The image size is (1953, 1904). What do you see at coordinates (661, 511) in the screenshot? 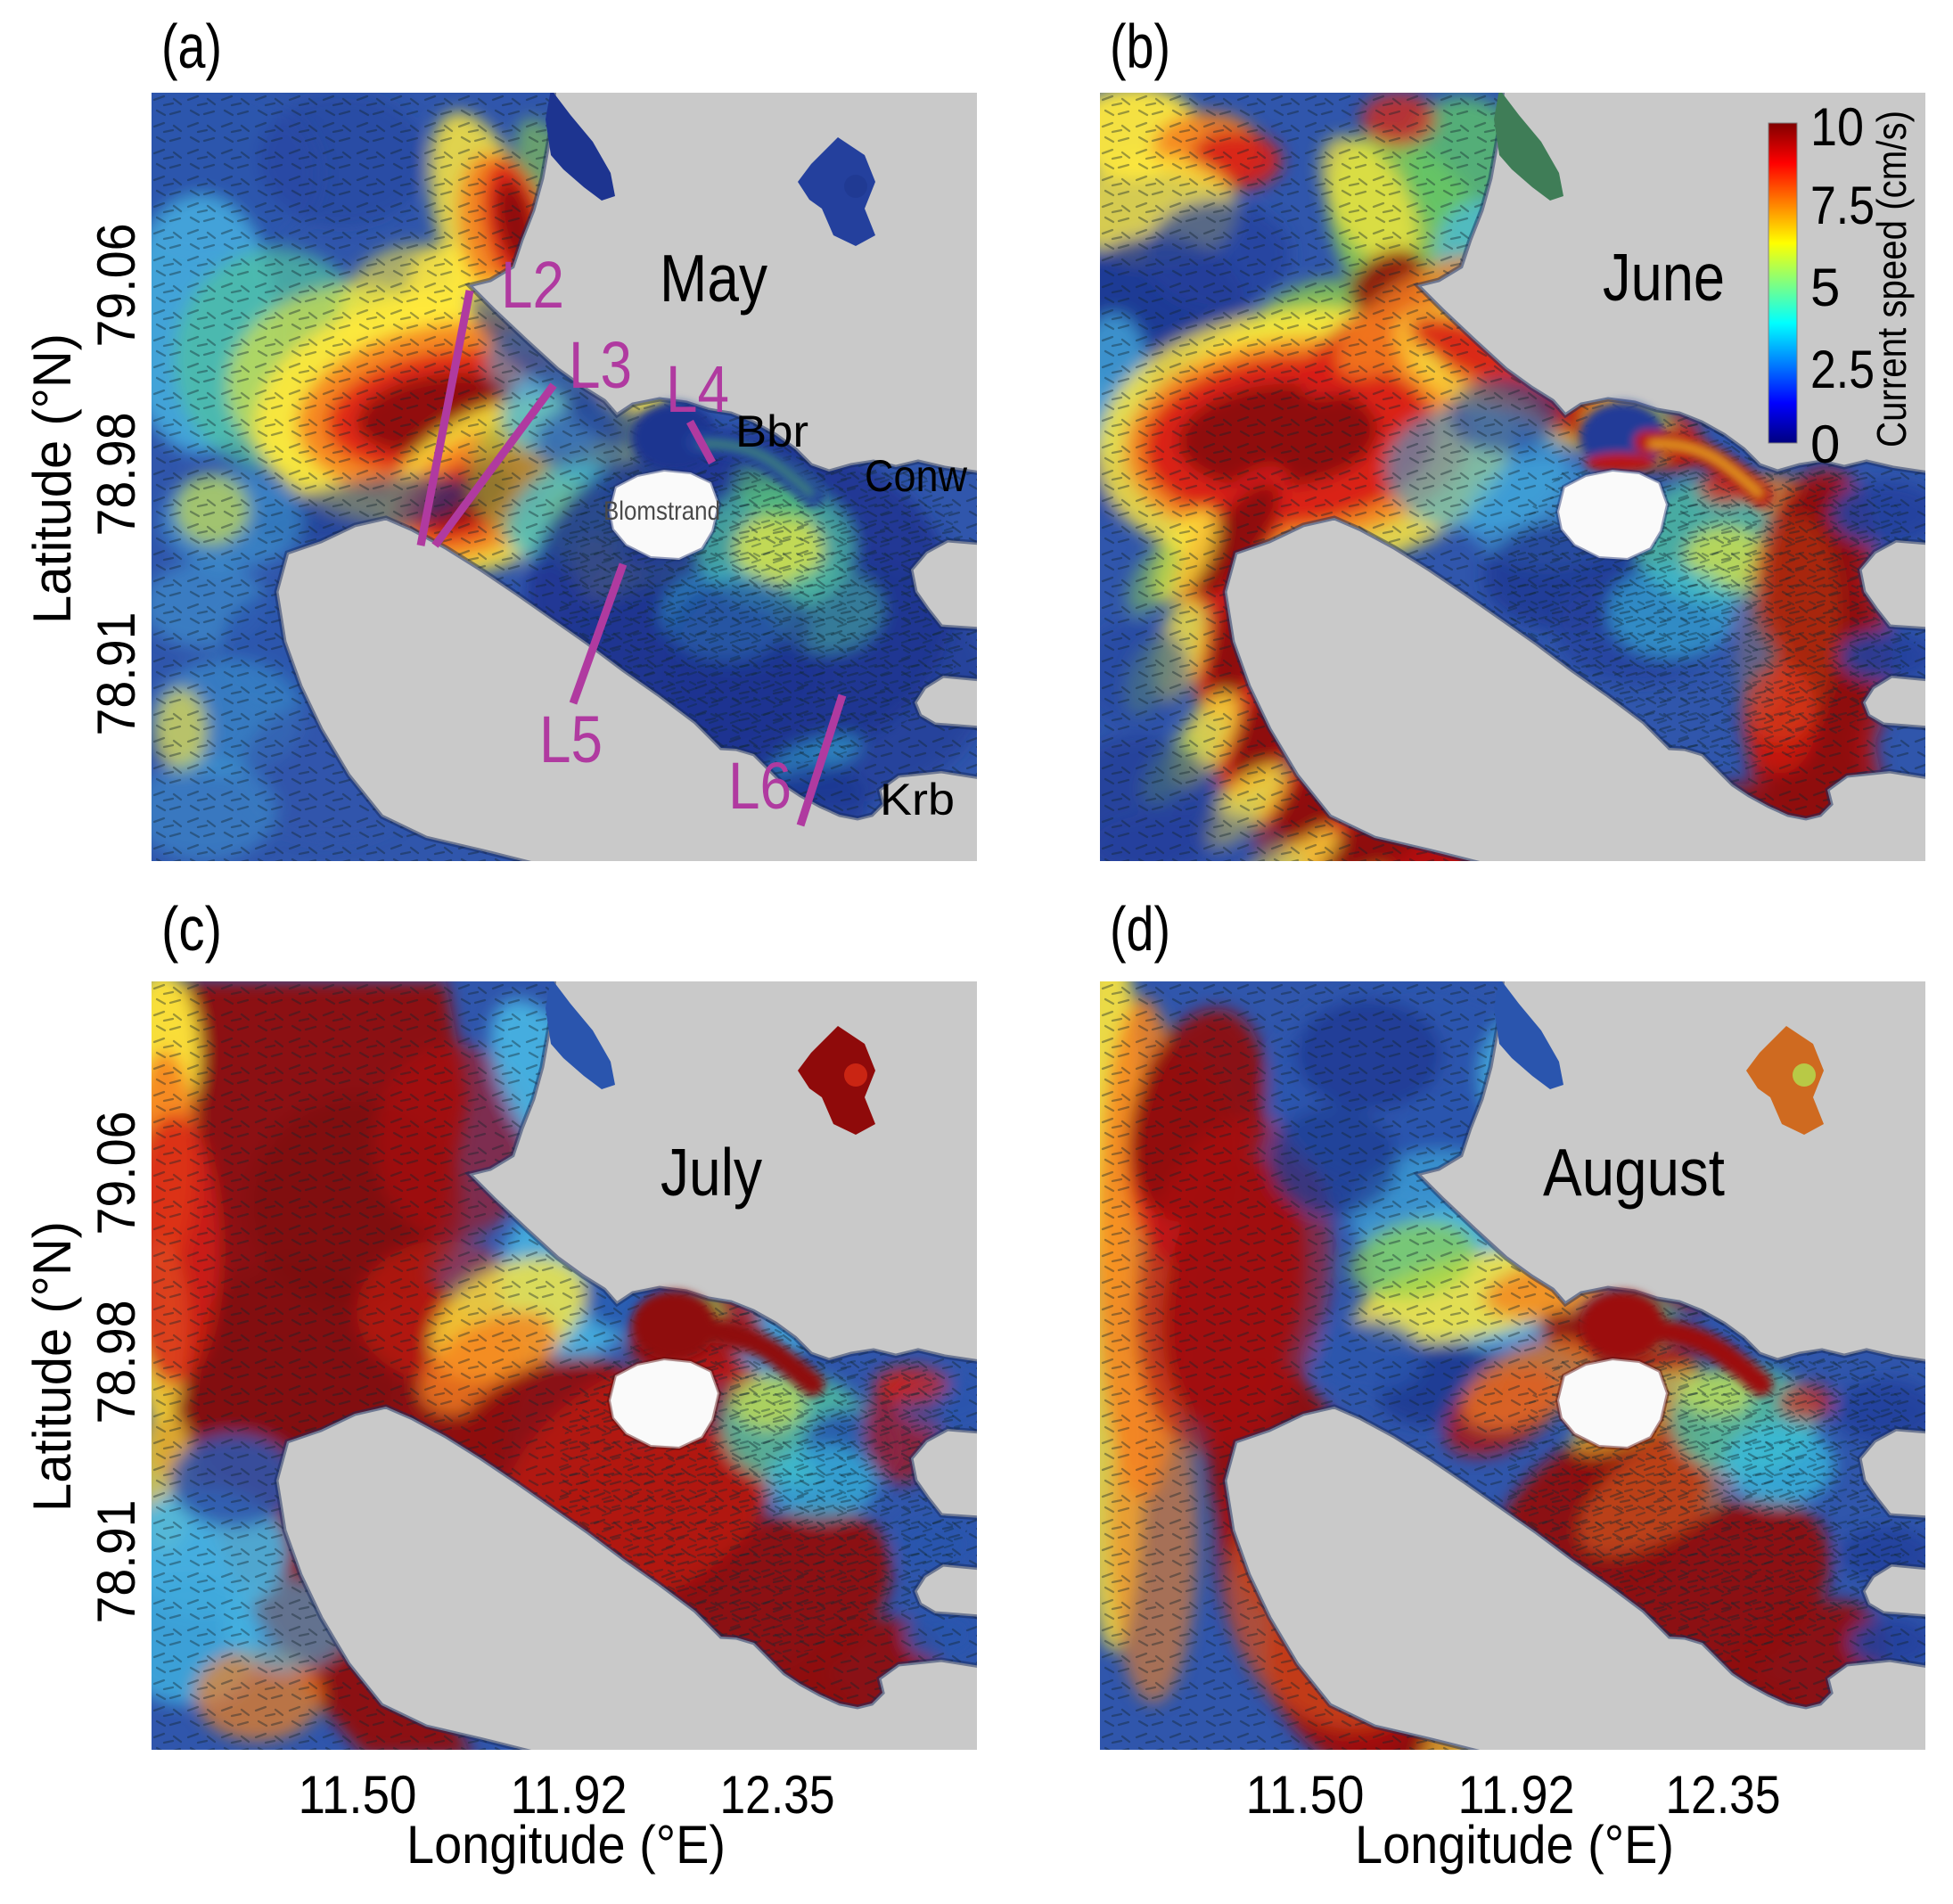
I see `svg-text: Blomstrand` at bounding box center [661, 511].